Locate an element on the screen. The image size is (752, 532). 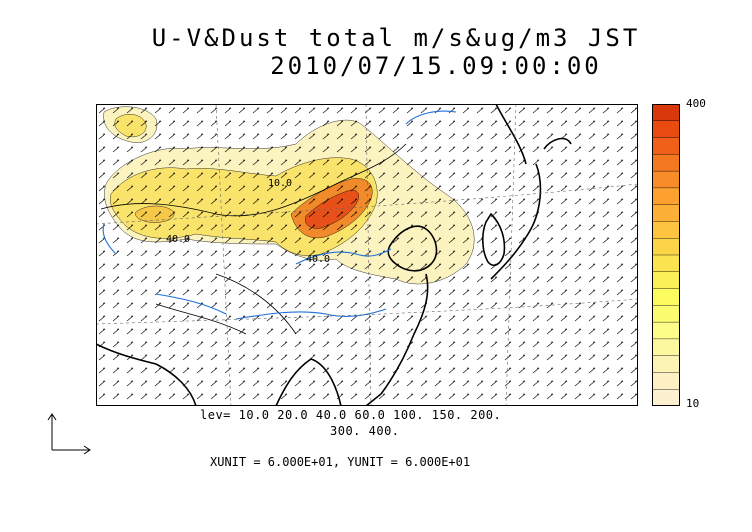
coastline-southeast-asia is located at coordinates (308, 382).